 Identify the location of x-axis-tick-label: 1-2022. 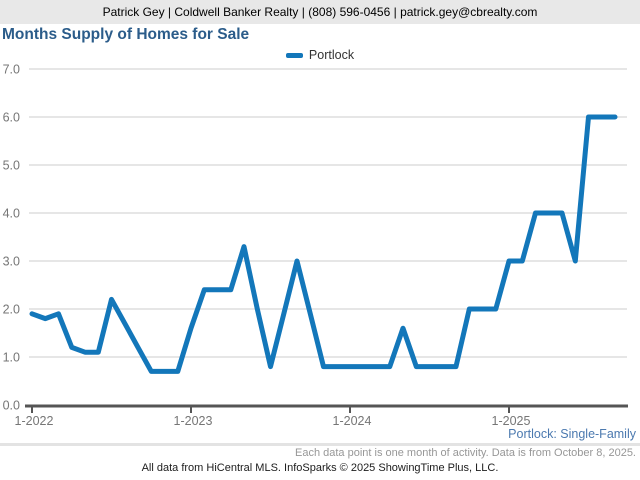
(34, 421).